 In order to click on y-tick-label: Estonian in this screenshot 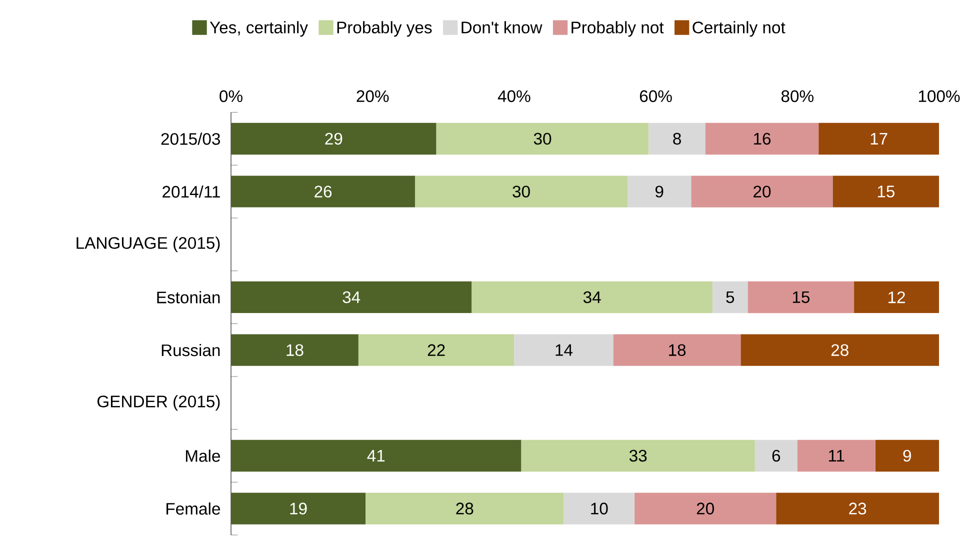, I will do `click(188, 297)`.